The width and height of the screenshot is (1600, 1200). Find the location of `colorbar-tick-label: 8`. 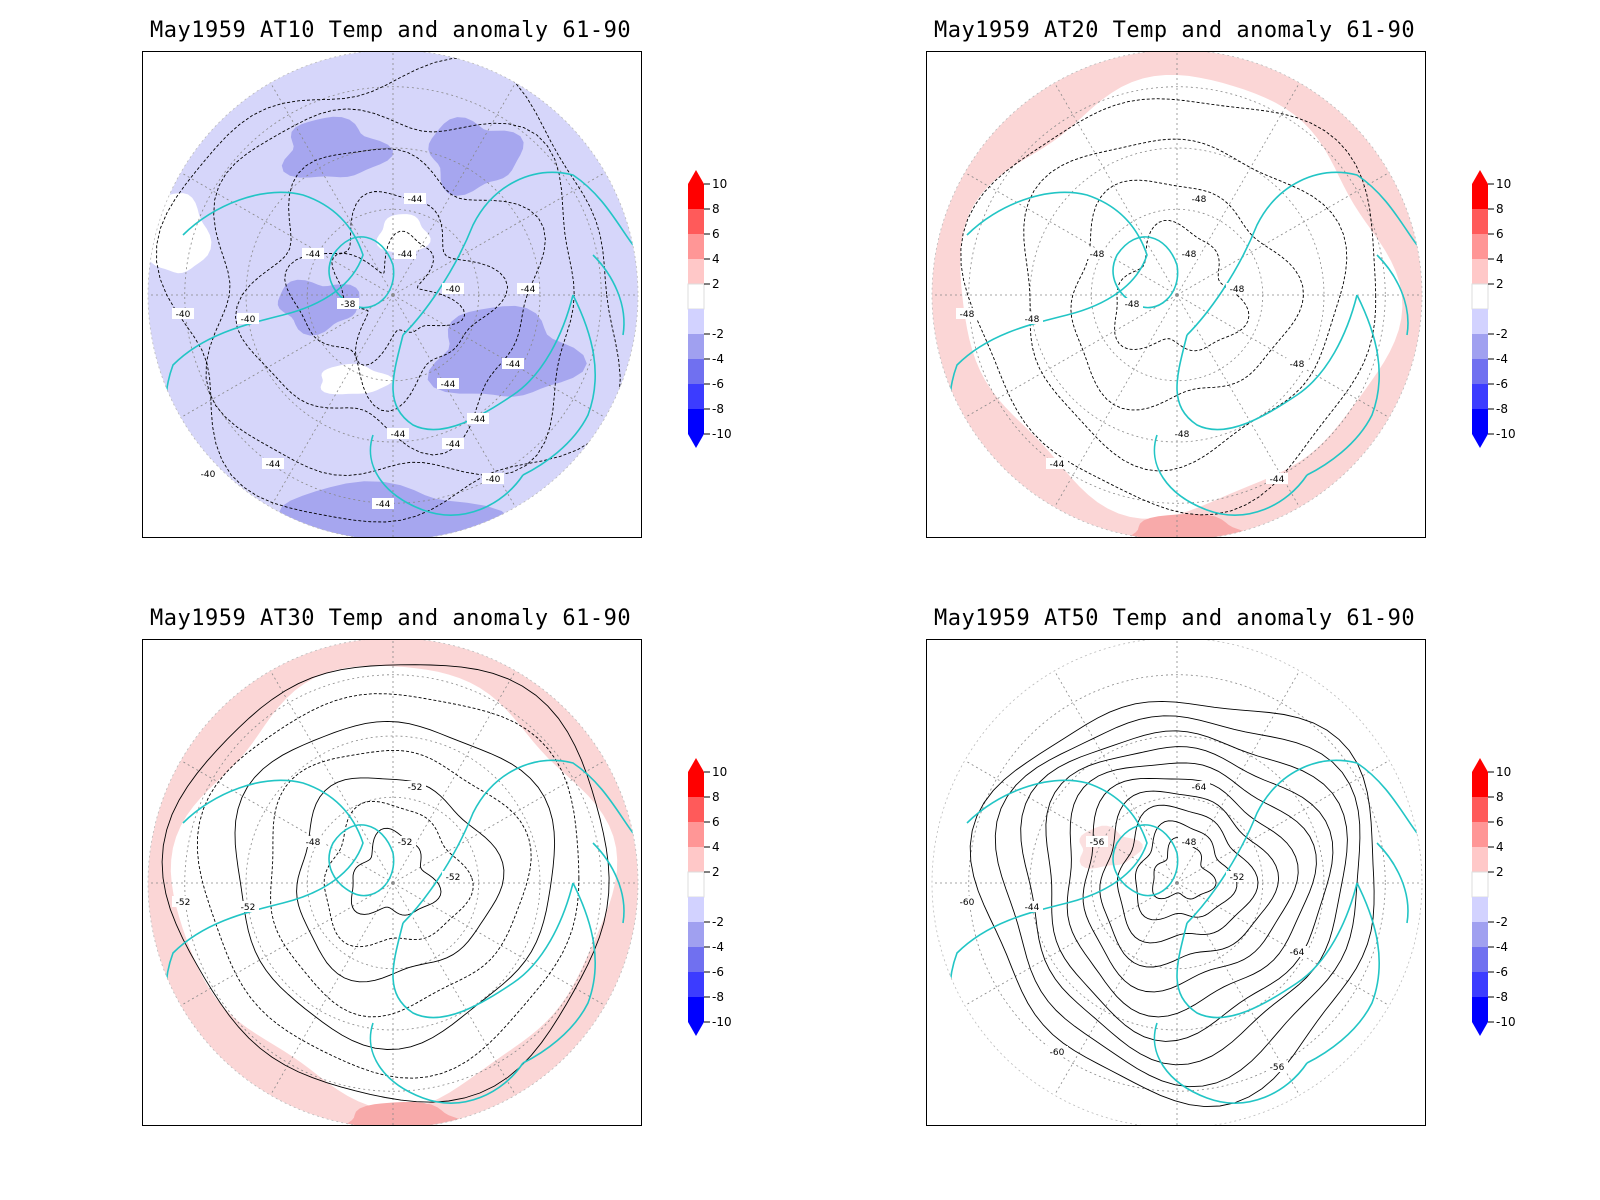

colorbar-tick-label: 8 is located at coordinates (1500, 209).